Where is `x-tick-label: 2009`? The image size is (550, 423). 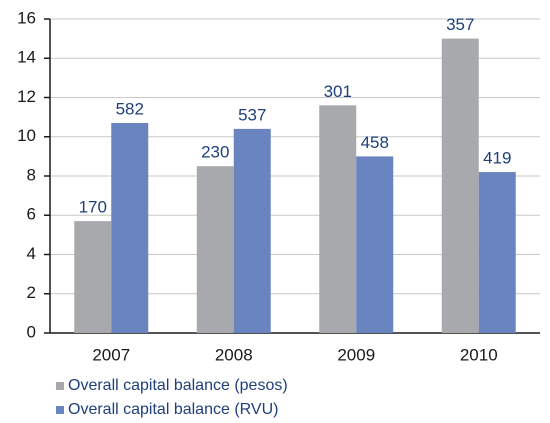
x-tick-label: 2009 is located at coordinates (356, 354).